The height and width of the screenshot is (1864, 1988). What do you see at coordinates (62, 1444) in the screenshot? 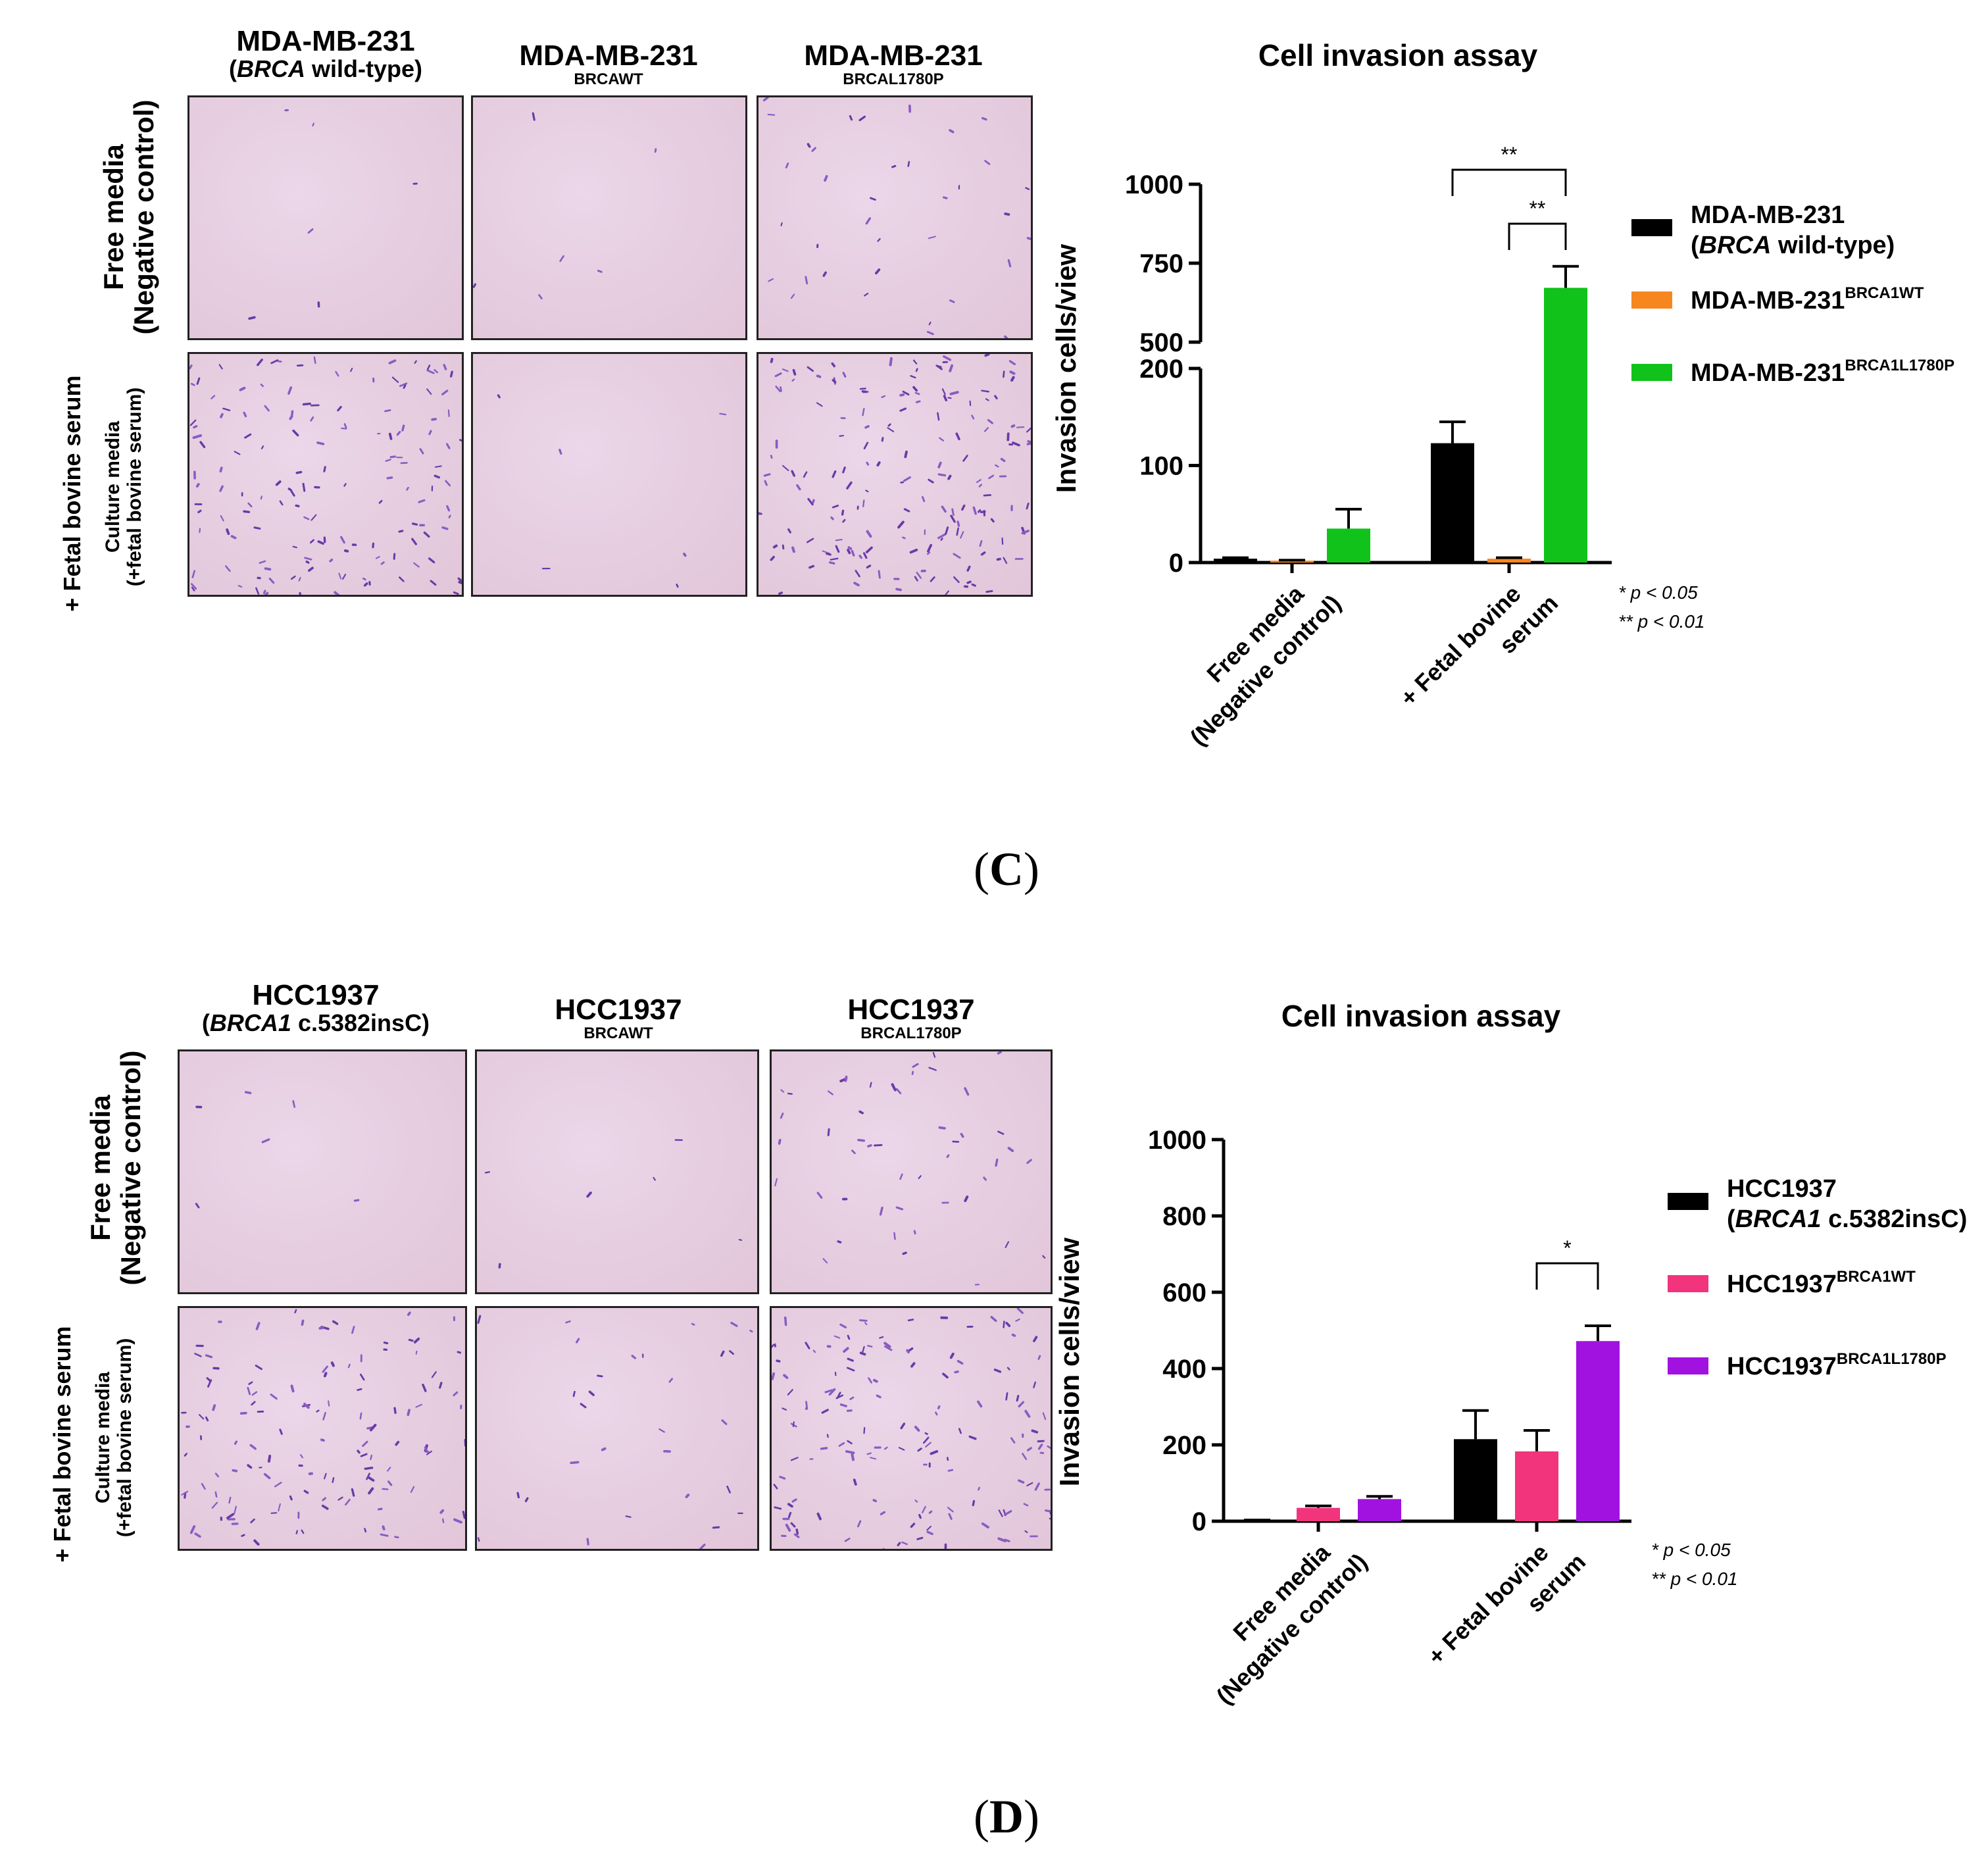
I see `row-label-fetal-bovine-serum: + Fetal bovine serum` at bounding box center [62, 1444].